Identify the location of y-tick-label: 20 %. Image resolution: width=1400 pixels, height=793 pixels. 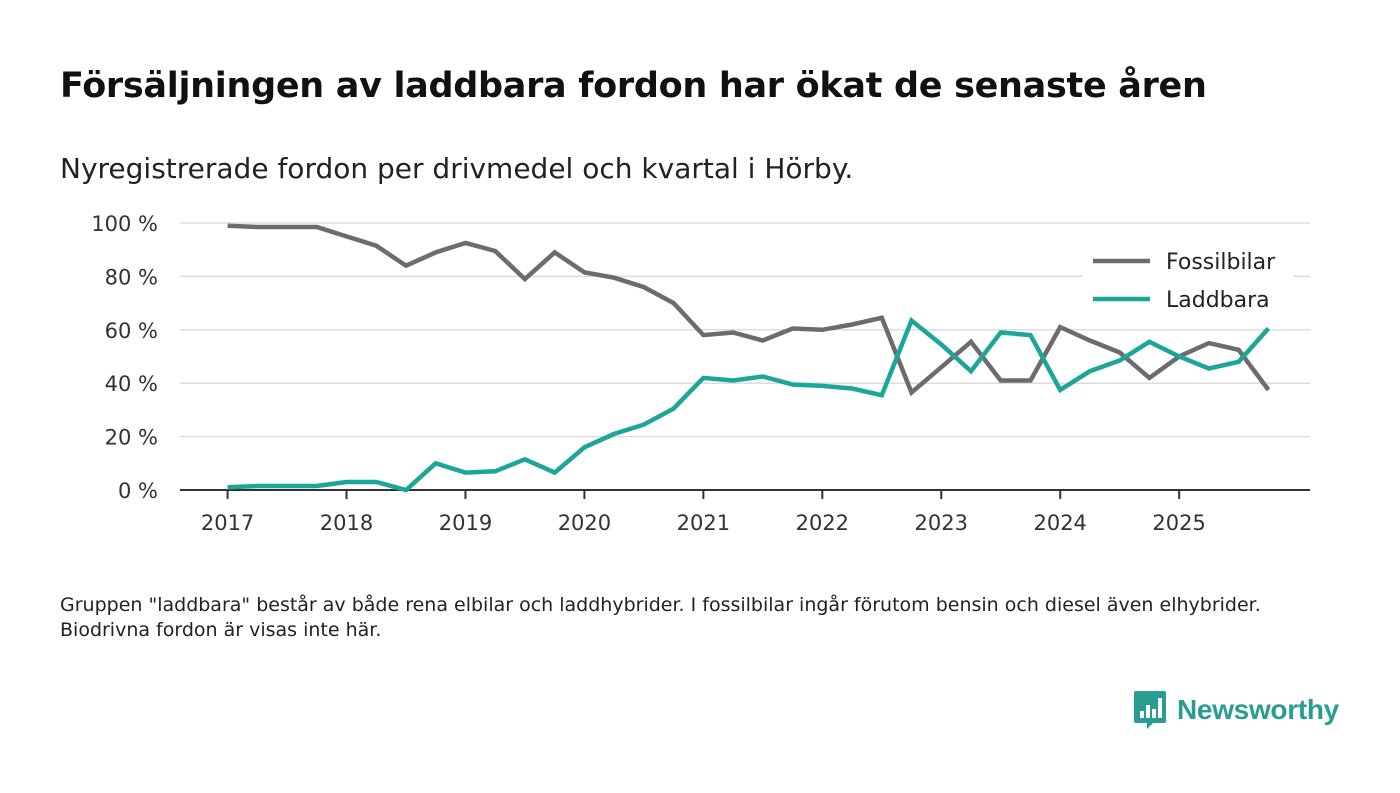
(131, 438).